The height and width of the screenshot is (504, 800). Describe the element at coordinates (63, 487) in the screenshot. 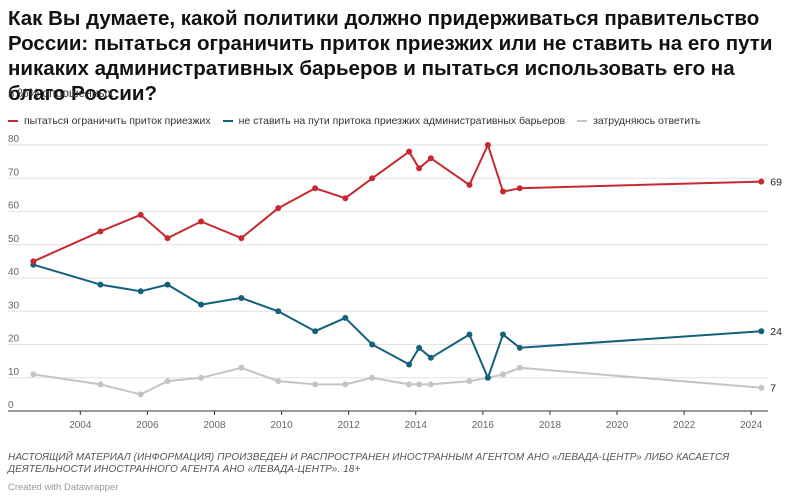

I see `credit: Created with Datawrapper` at that location.